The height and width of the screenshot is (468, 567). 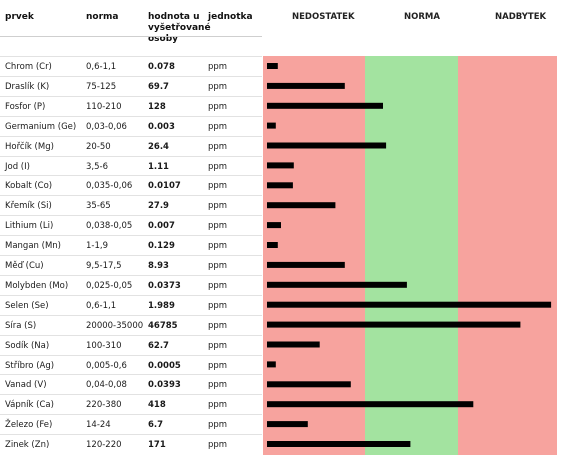 What do you see at coordinates (164, 365) in the screenshot?
I see `measured-value: 0.0005` at bounding box center [164, 365].